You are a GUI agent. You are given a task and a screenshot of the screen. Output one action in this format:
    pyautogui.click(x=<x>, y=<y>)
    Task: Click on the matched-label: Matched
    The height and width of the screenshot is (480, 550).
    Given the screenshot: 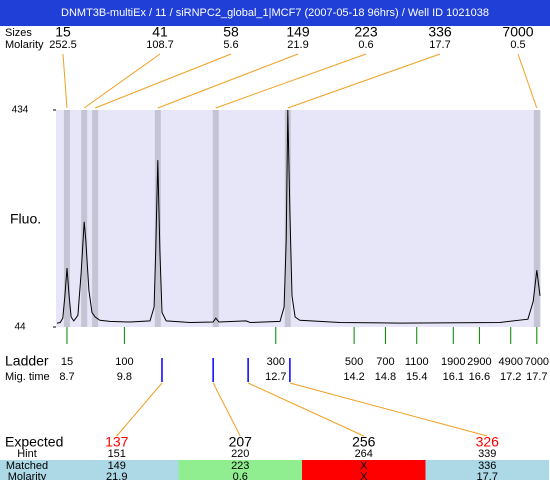 What is the action you would take?
    pyautogui.click(x=27, y=466)
    